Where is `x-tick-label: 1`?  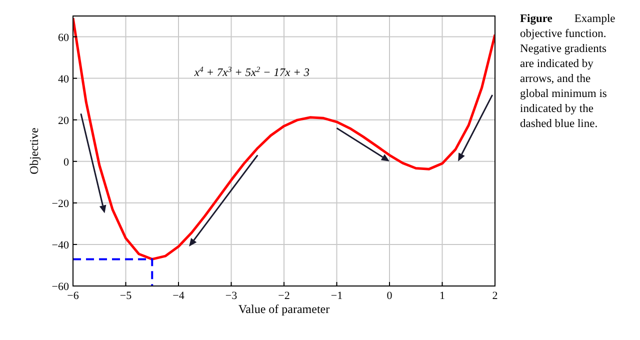
x-tick-label: 1 is located at coordinates (442, 296).